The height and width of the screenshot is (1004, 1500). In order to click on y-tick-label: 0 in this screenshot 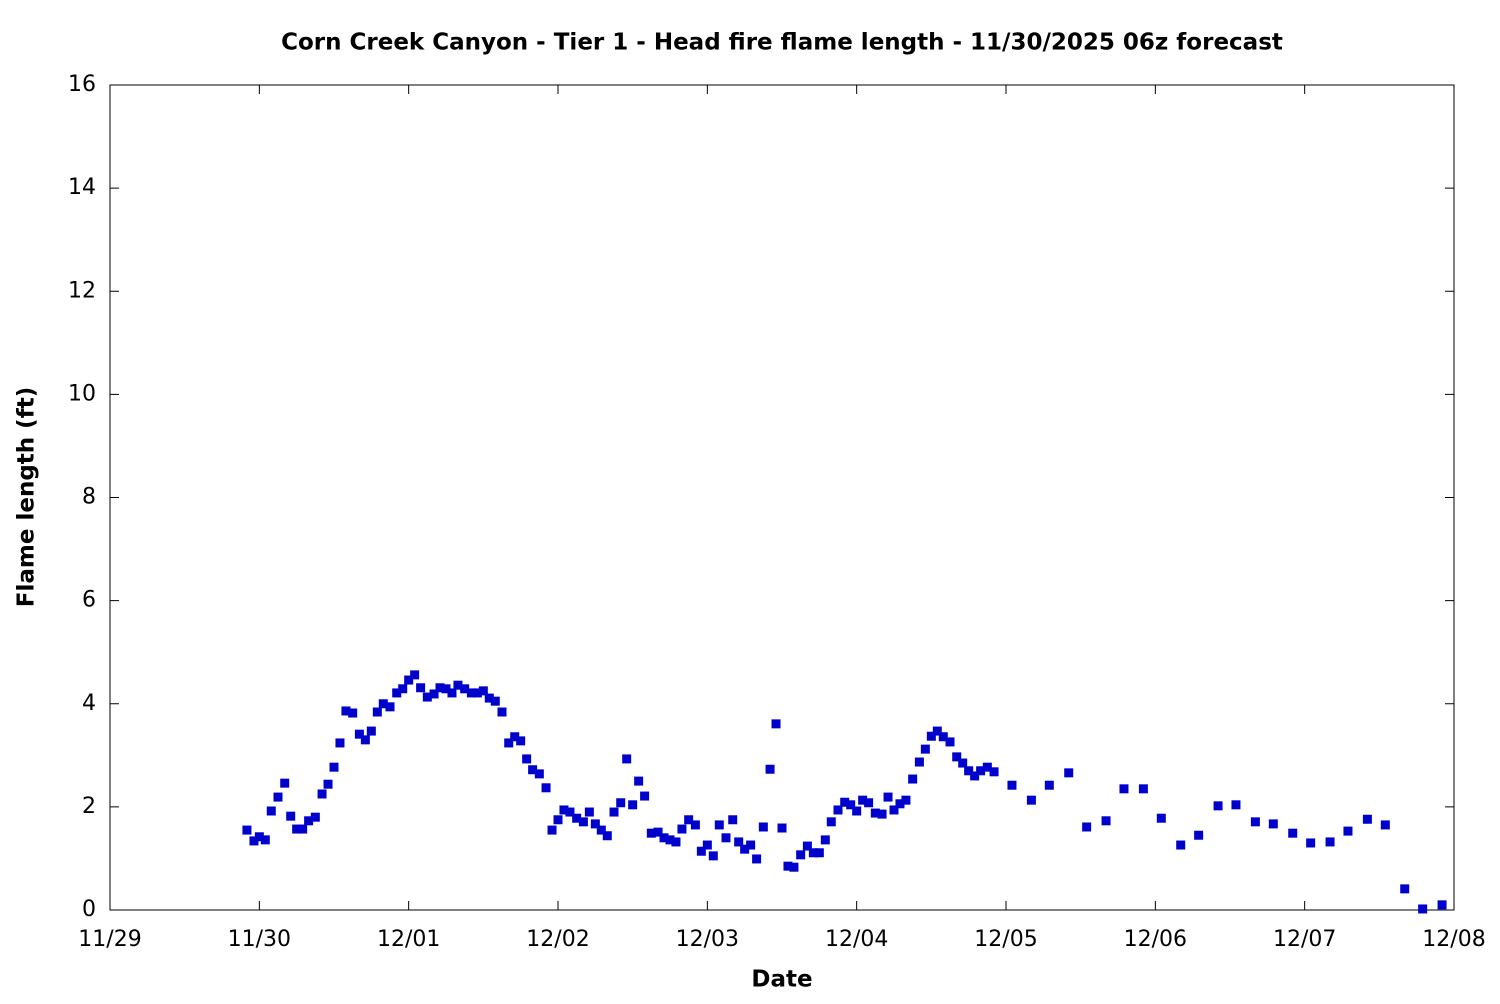, I will do `click(89, 909)`.